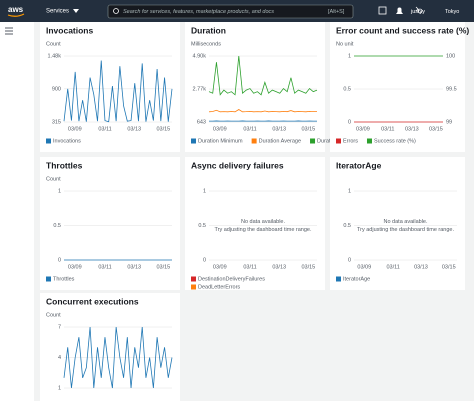  Describe the element at coordinates (17, 211) in the screenshot. I see `sidebar` at that location.